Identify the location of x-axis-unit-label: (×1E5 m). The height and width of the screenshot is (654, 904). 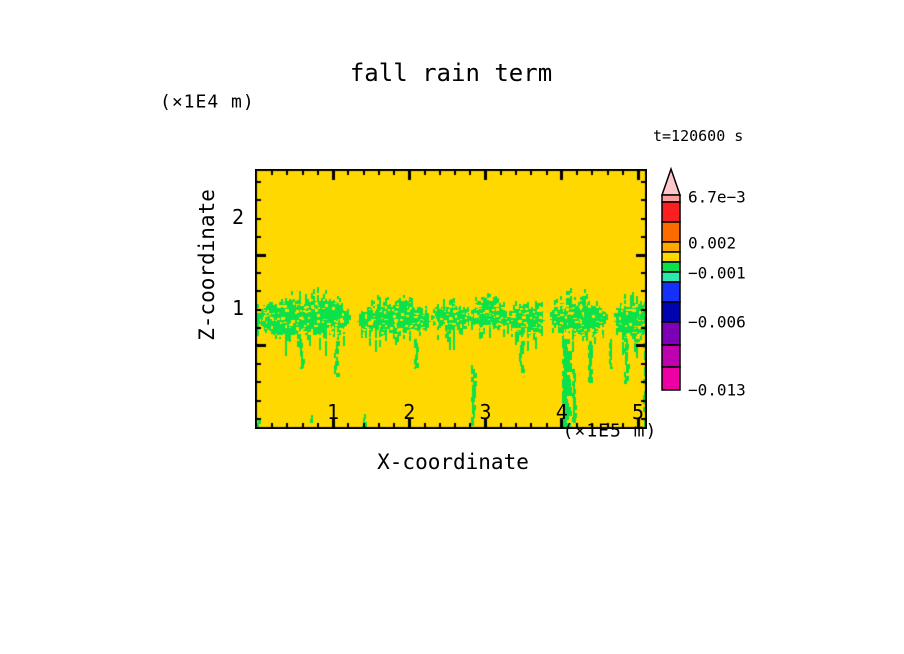
(610, 431).